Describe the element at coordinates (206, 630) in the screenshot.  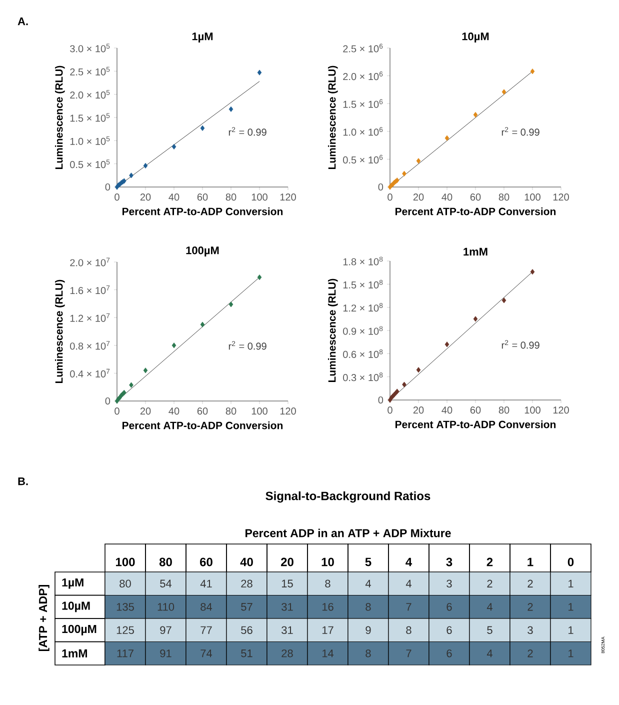
I see `data-label: 77` at that location.